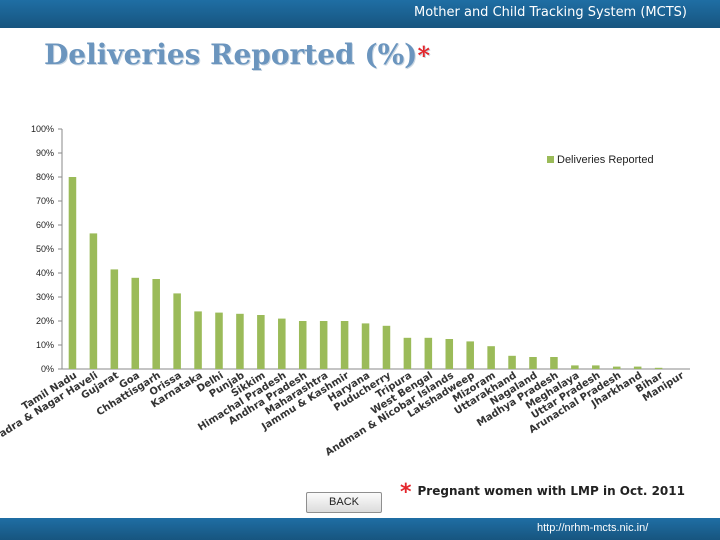 The width and height of the screenshot is (720, 540). I want to click on y-tick-label: 90%, so click(45, 153).